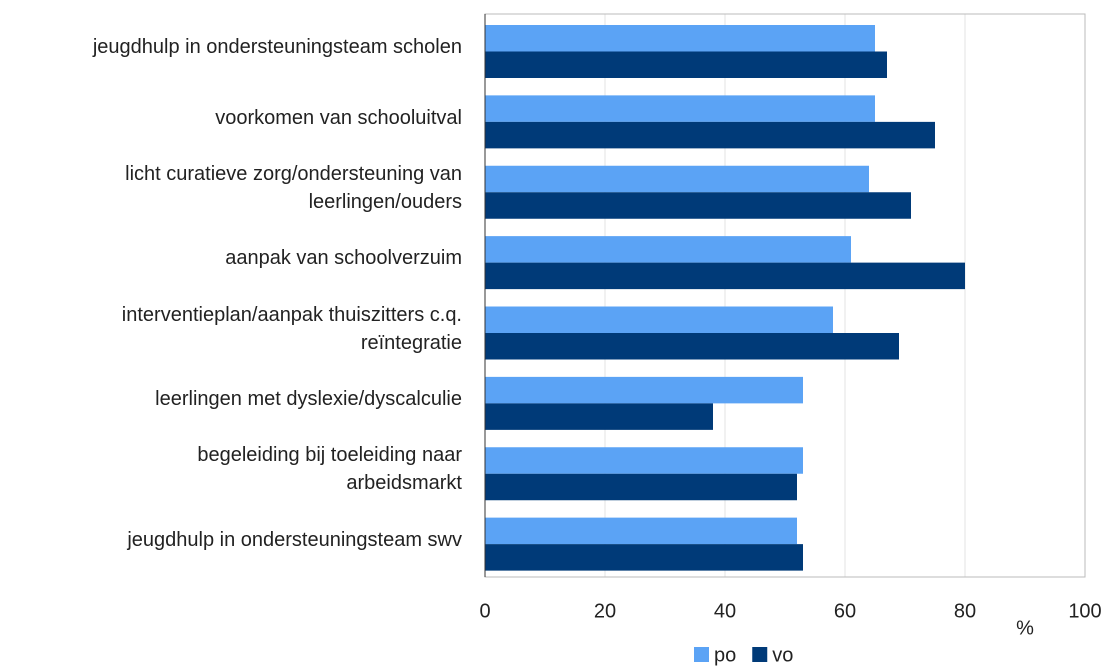  I want to click on x-tick-label: 0, so click(484, 611).